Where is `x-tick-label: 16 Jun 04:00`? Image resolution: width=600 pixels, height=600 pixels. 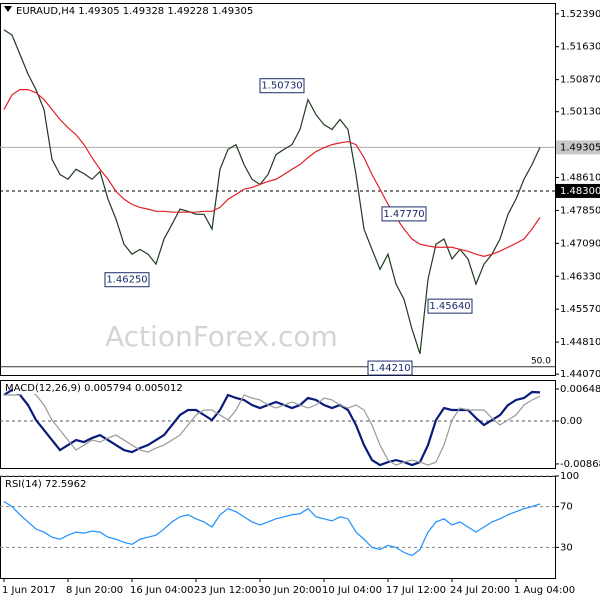 x-tick-label: 16 Jun 04:00 is located at coordinates (162, 590).